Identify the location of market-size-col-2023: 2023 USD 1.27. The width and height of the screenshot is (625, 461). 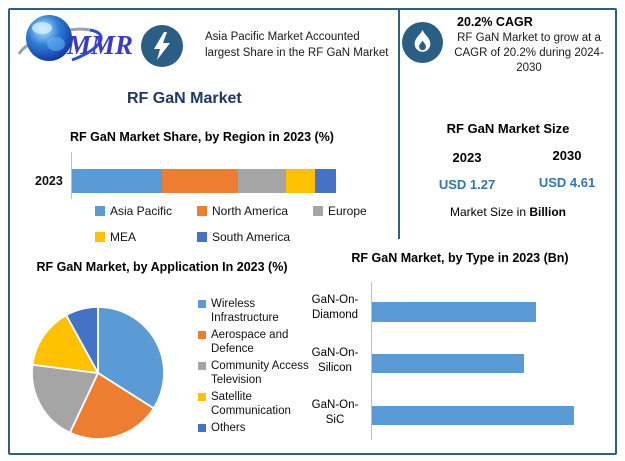
(467, 171).